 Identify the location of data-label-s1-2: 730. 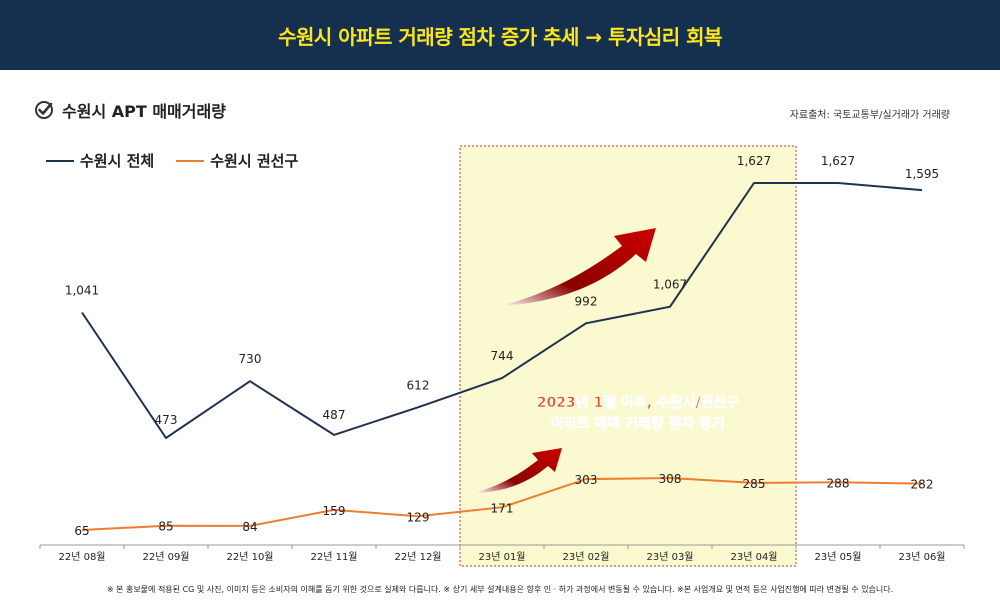
(250, 359).